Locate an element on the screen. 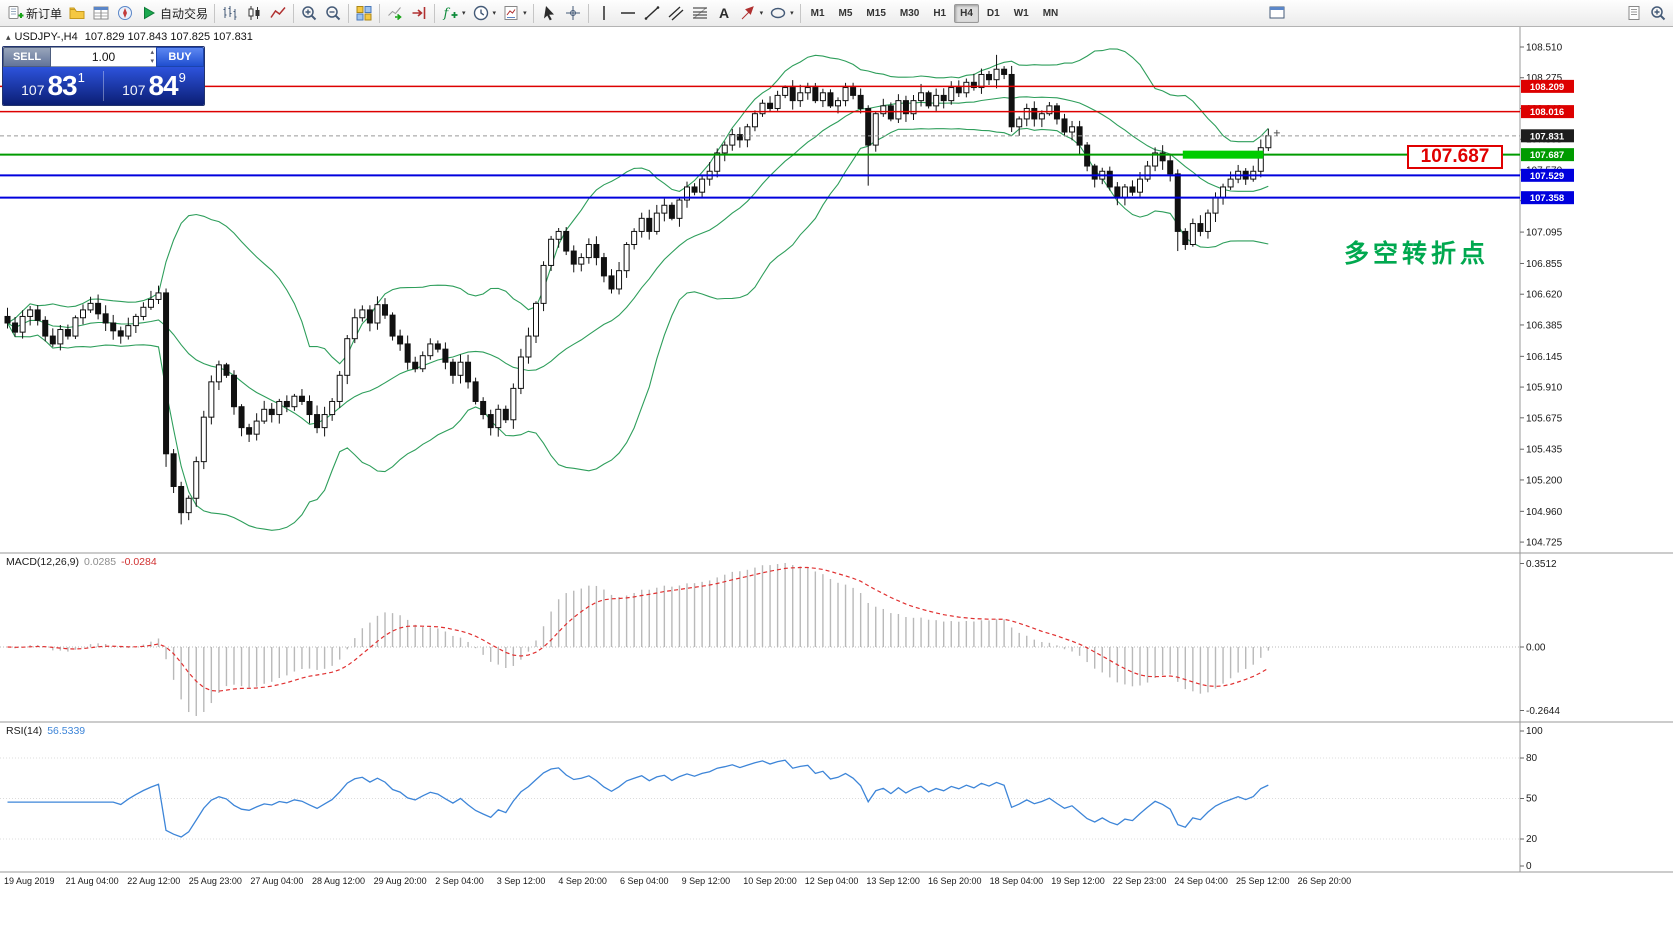 The image size is (1673, 949). timeframe-h4: H4 is located at coordinates (966, 13).